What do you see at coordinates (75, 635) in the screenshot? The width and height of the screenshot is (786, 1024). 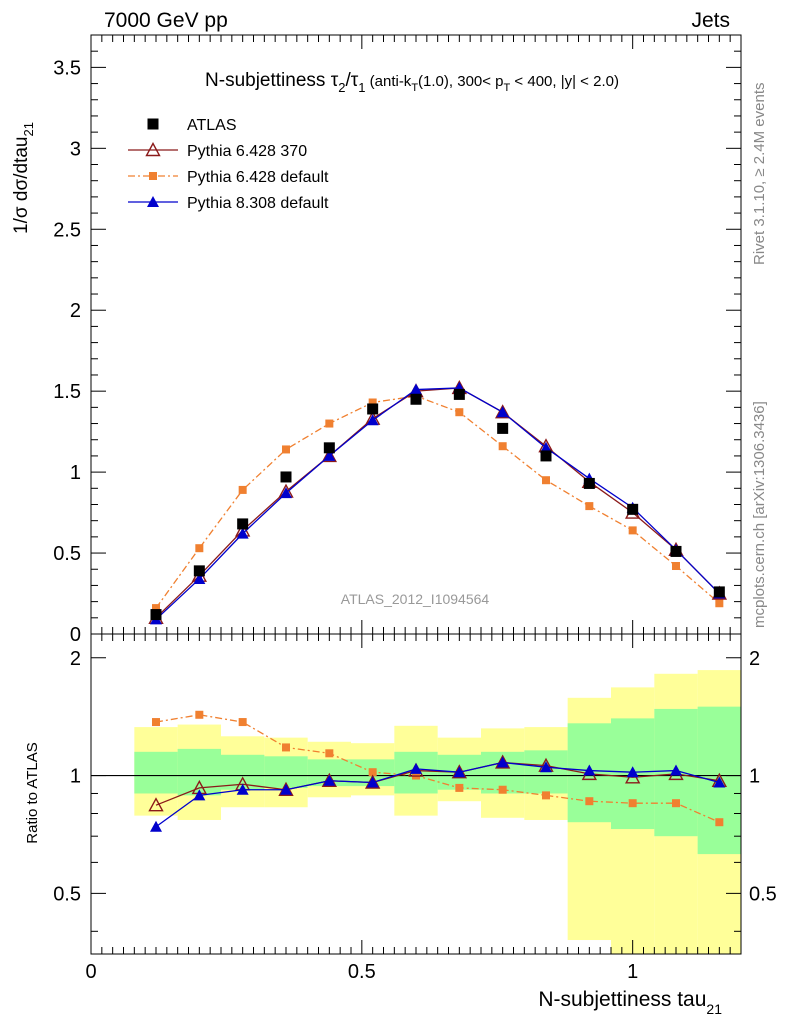 I see `main-y-tick-label: 0` at bounding box center [75, 635].